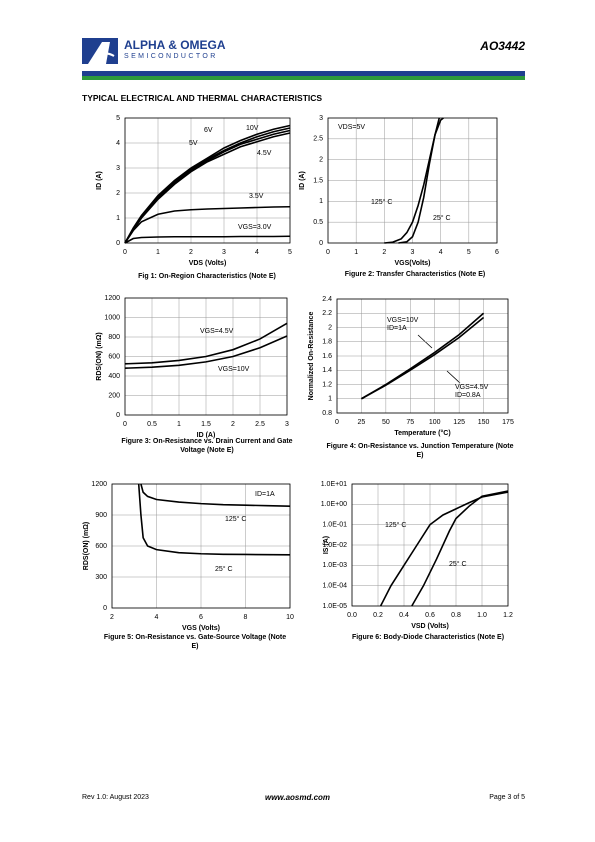 The image size is (595, 842). I want to click on y-tick-label: 0.5, so click(318, 222).